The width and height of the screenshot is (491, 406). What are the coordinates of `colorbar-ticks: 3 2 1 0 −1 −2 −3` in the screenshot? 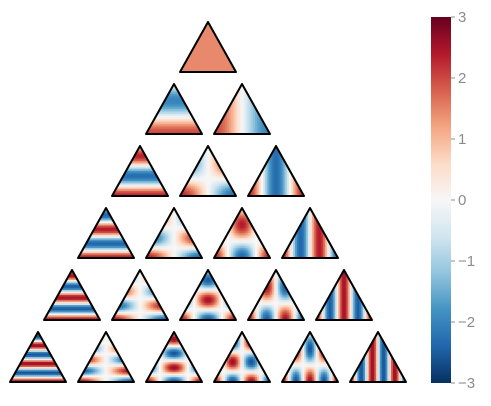 It's located at (463, 200).